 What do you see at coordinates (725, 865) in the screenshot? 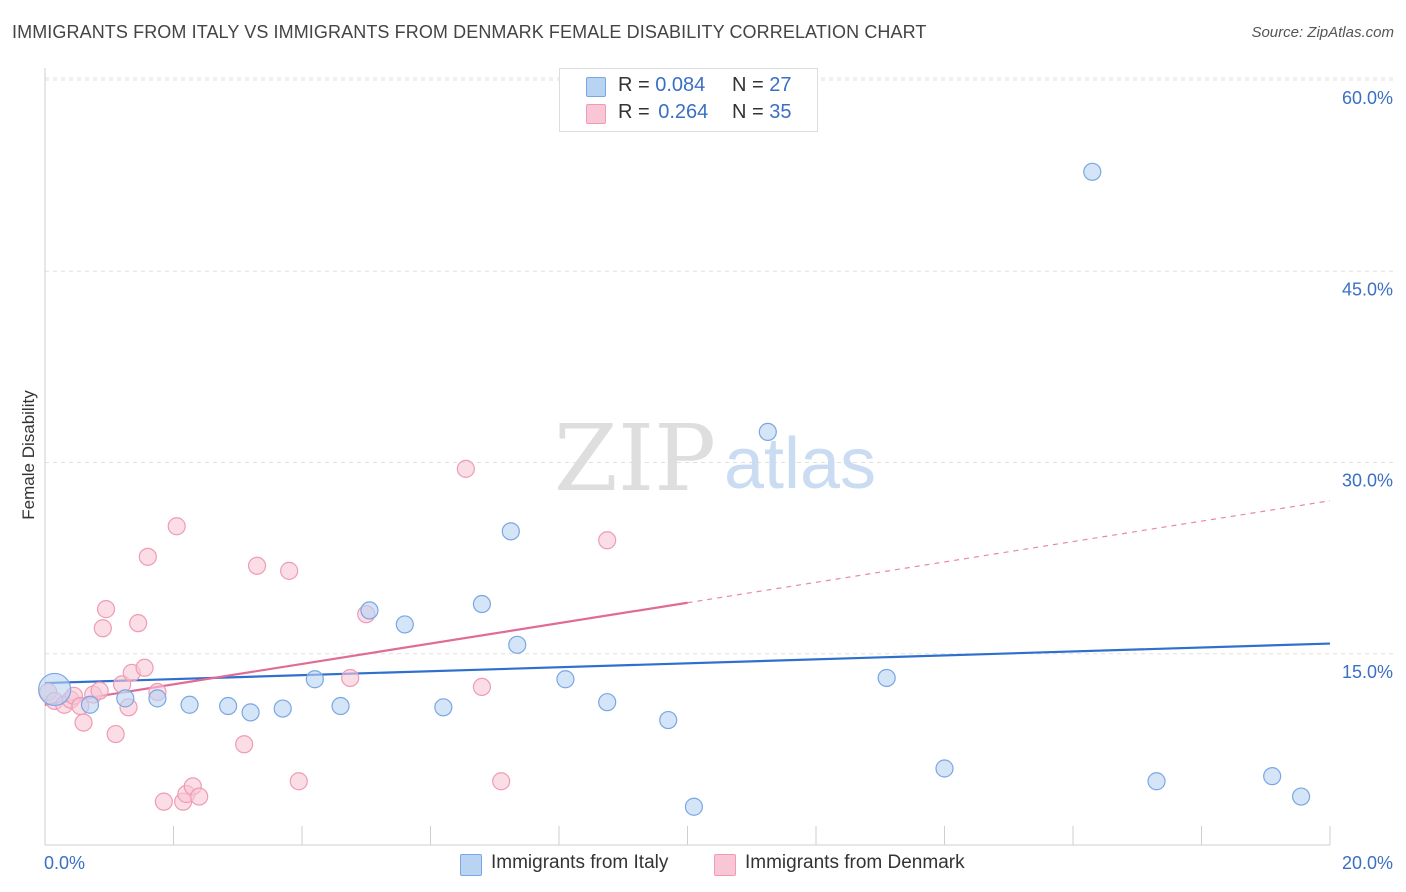
I see `bottom-legend-swatch-denmark` at bounding box center [725, 865].